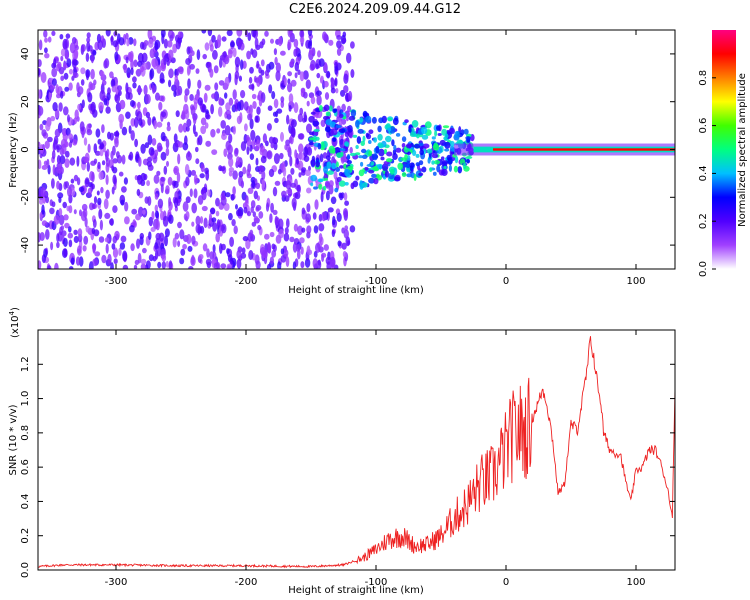  Describe the element at coordinates (635, 582) in the screenshot. I see `x-tick-label: 100` at that location.